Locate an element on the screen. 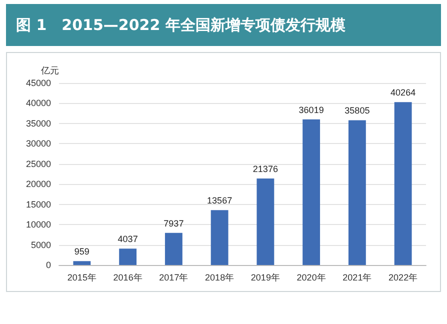  data-label: 35805 is located at coordinates (357, 111).